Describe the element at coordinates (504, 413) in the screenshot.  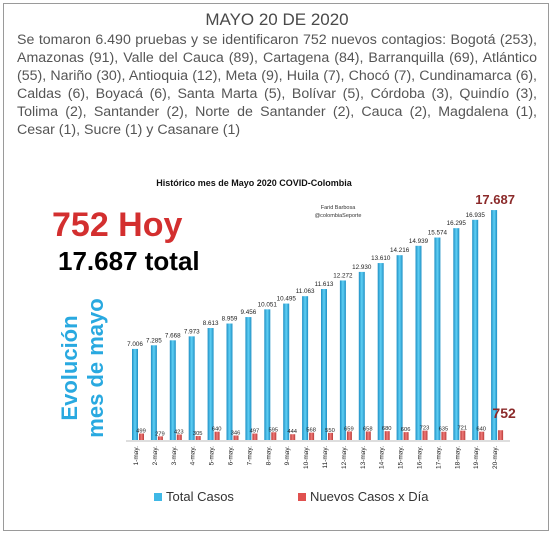
I see `last-new-label: 752` at that location.